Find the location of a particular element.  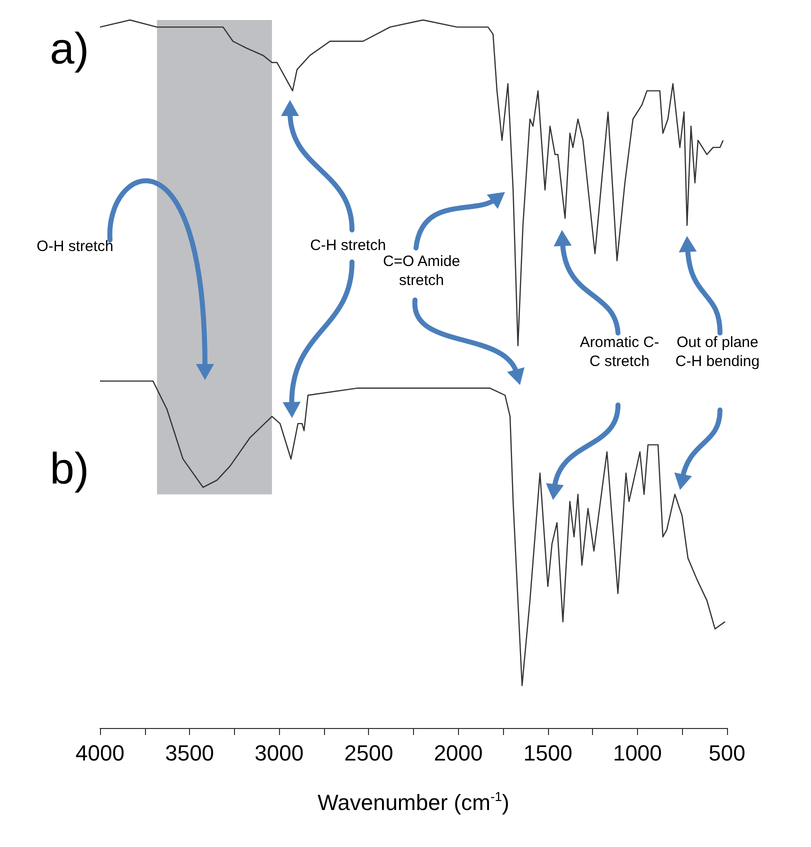

annotation: O-H stretch is located at coordinates (75, 246).